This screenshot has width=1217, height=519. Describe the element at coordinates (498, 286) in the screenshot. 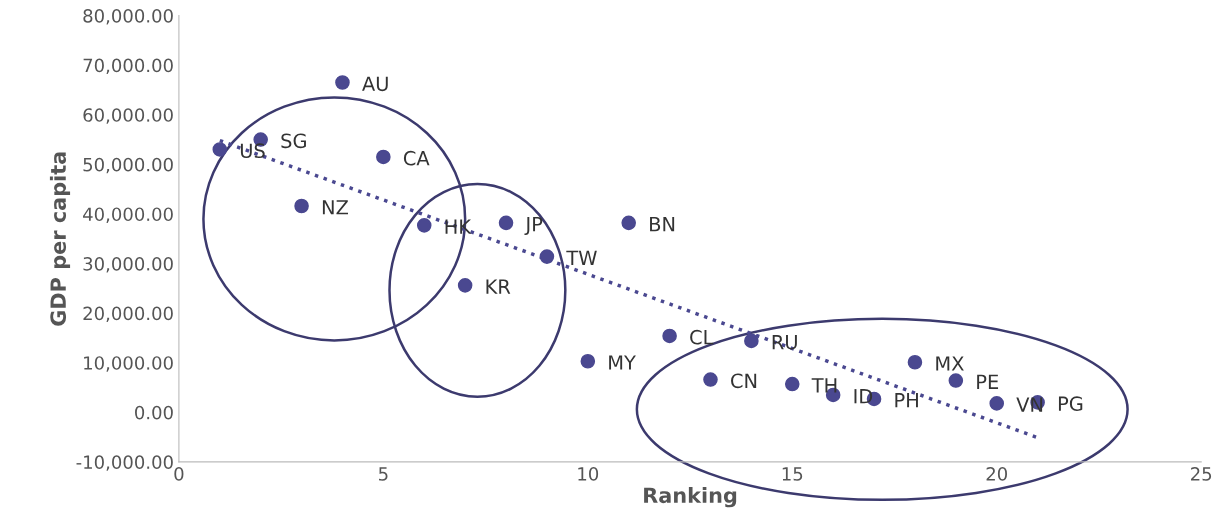

I see `annotation: KR` at that location.